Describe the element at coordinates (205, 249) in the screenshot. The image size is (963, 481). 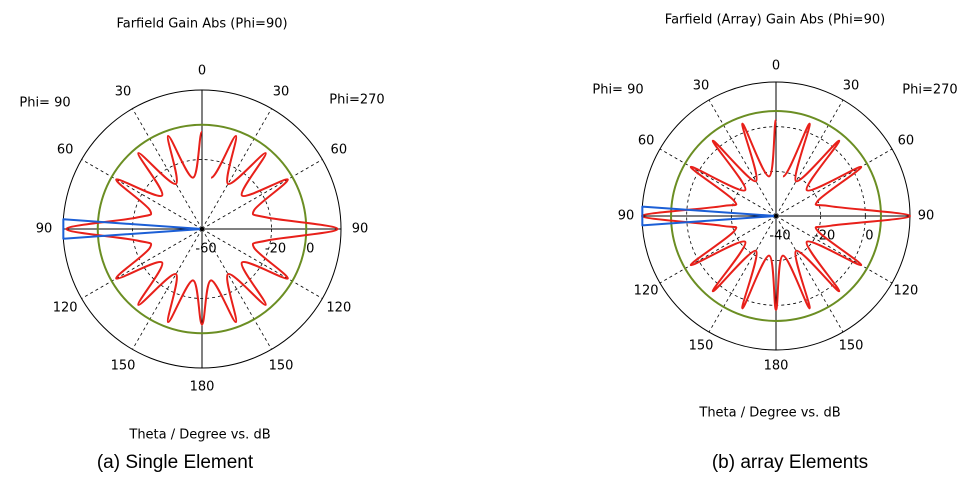
I see `r-tick-label: -60` at that location.